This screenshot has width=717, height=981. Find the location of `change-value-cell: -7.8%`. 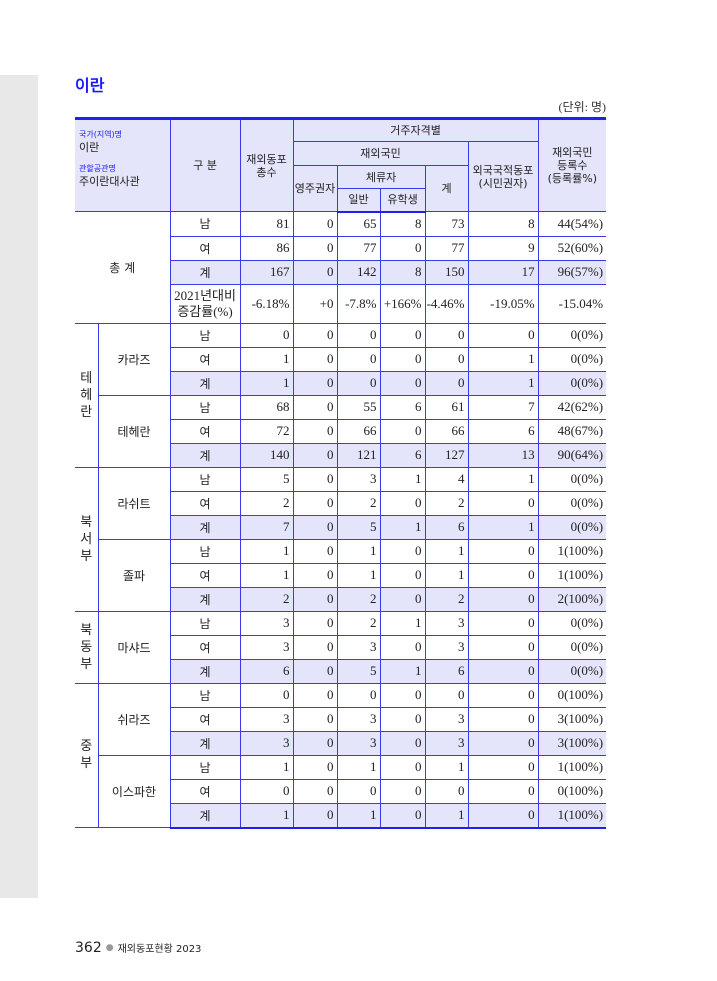

change-value-cell: -7.8% is located at coordinates (358, 303).